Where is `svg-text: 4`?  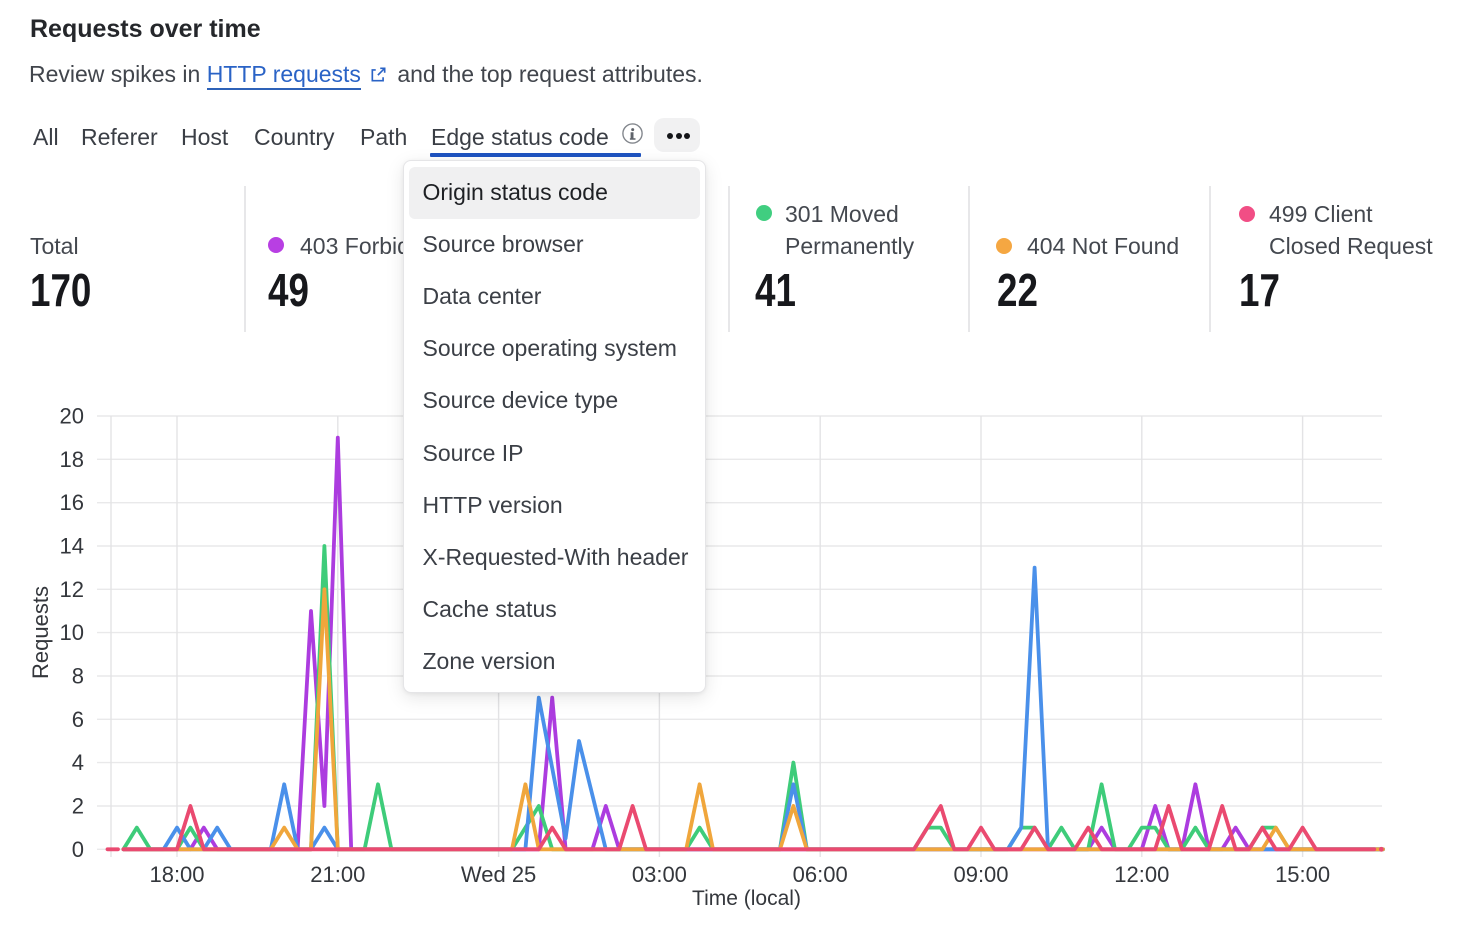
svg-text: 4 is located at coordinates (78, 762).